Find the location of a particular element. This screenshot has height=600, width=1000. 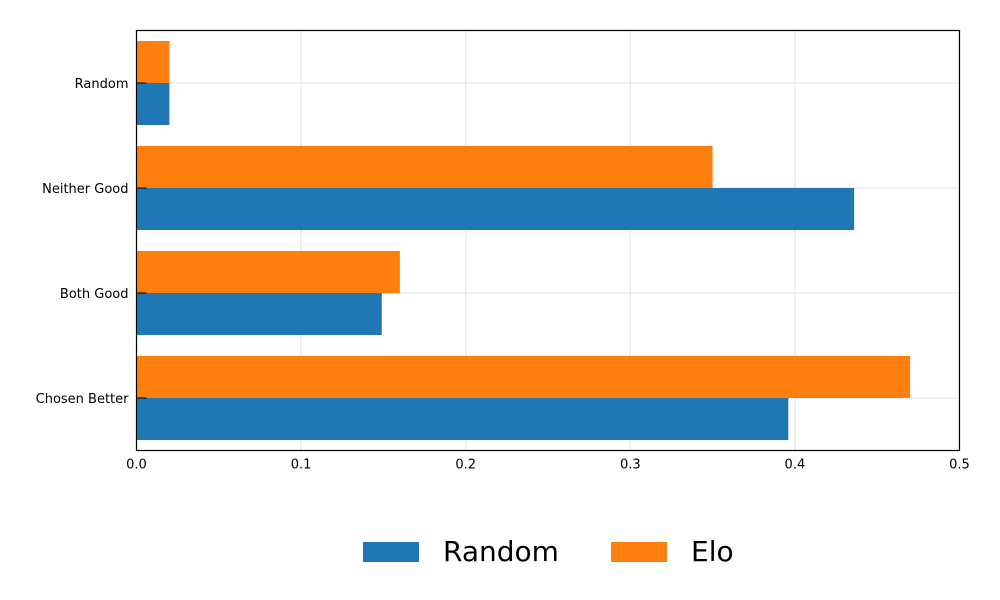

y-tick-label: Neither Good is located at coordinates (85, 189).